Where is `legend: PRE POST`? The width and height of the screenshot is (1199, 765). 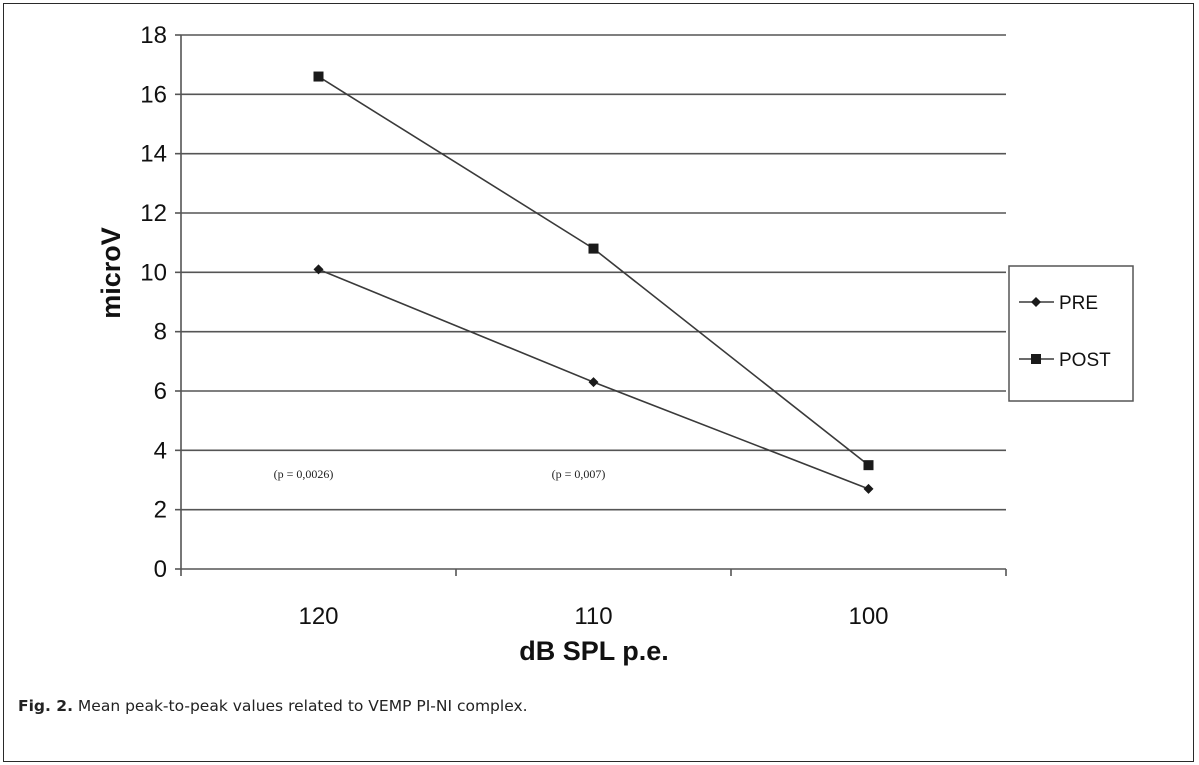
legend: PRE POST is located at coordinates (1071, 333).